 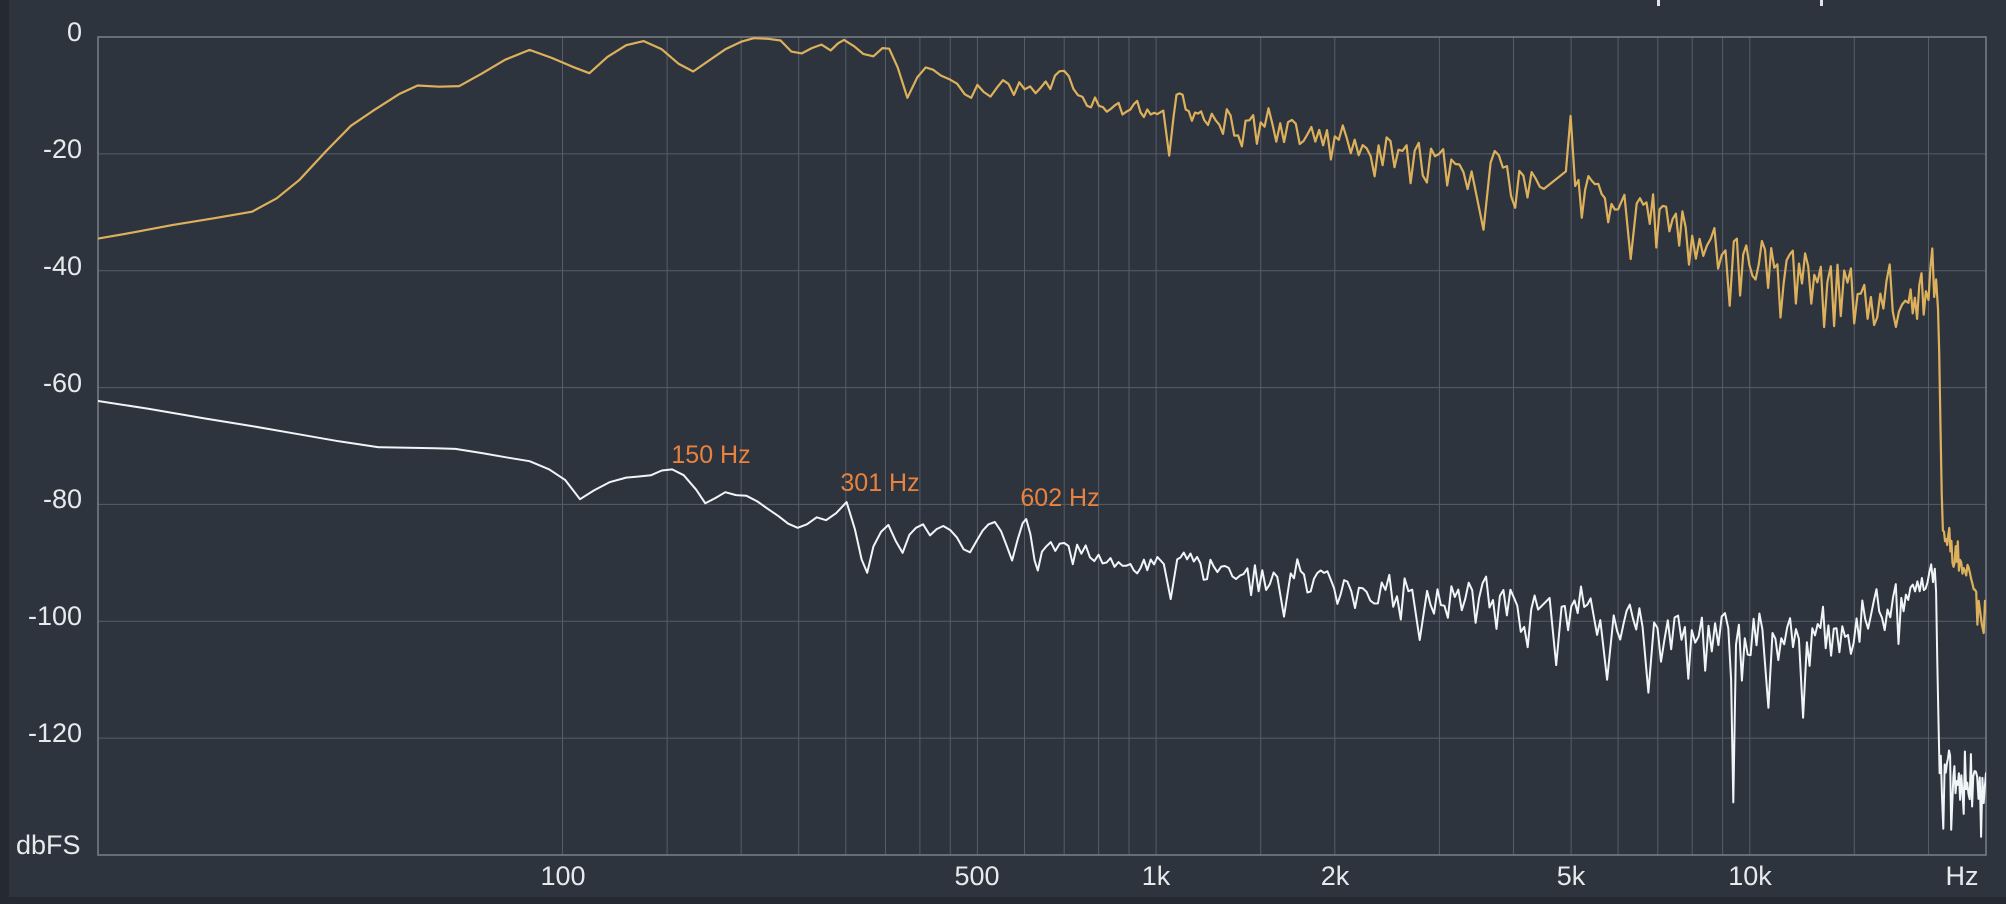 I want to click on y-tick-label--60: -60, so click(x=62, y=383).